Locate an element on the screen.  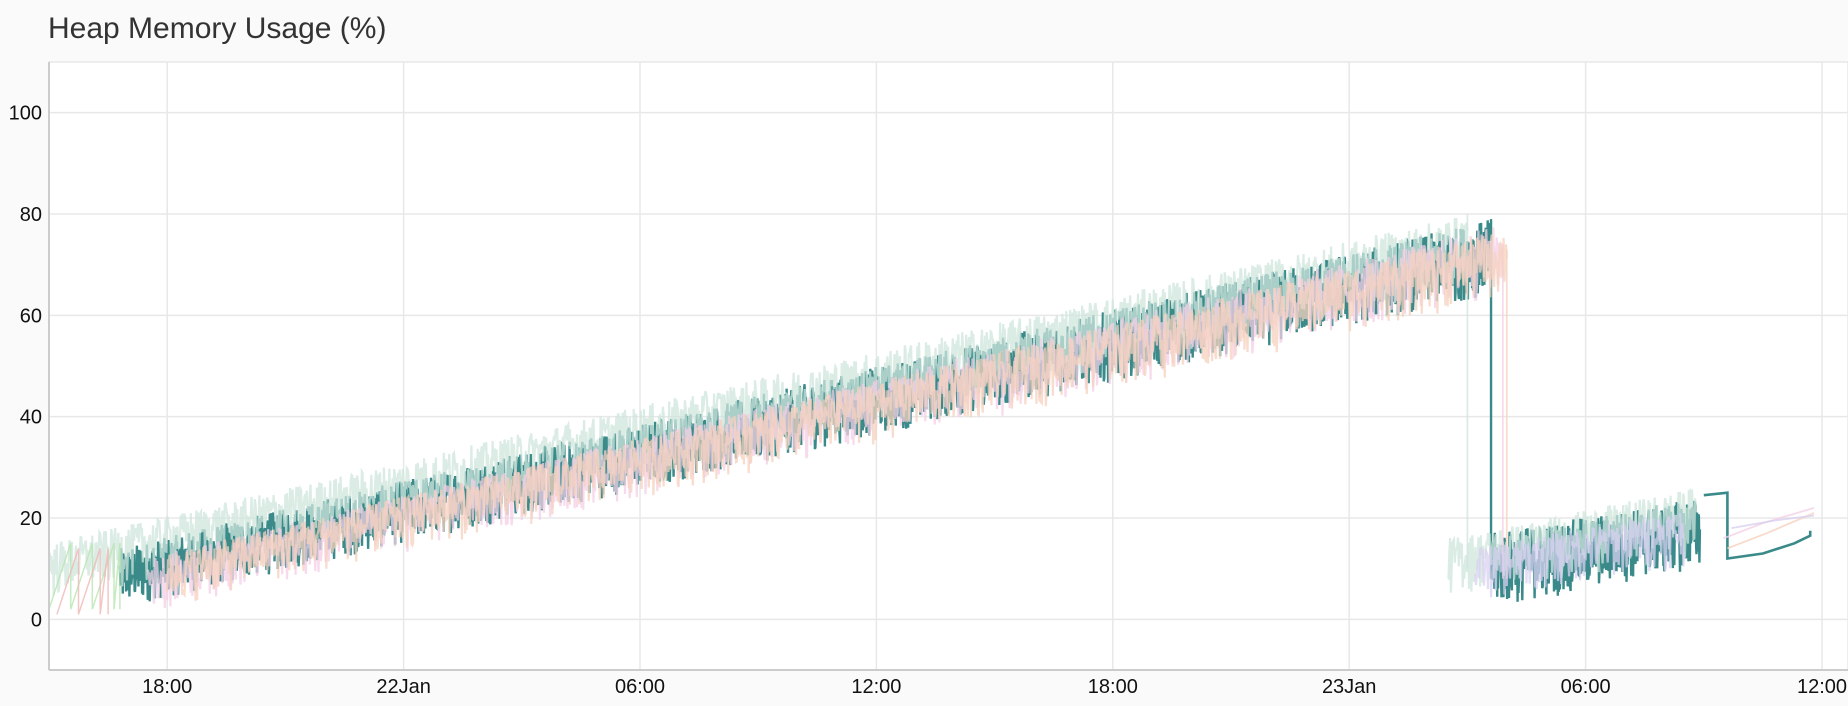
y-tick-label: 20 is located at coordinates (31, 519).